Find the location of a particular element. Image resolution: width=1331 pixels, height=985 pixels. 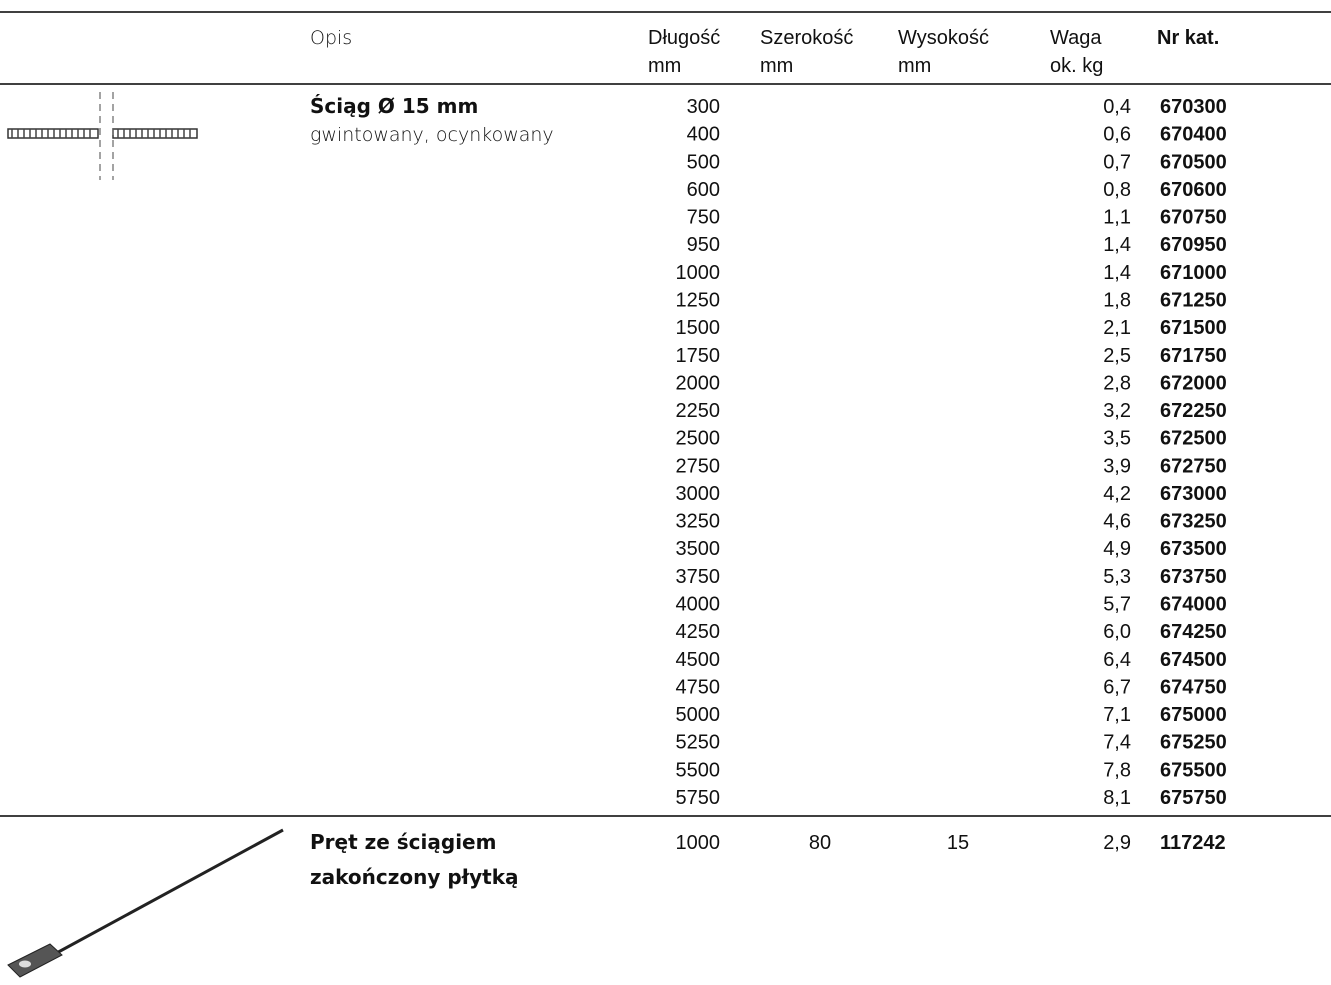

cell-weight: 3,5 is located at coordinates (1117, 439).